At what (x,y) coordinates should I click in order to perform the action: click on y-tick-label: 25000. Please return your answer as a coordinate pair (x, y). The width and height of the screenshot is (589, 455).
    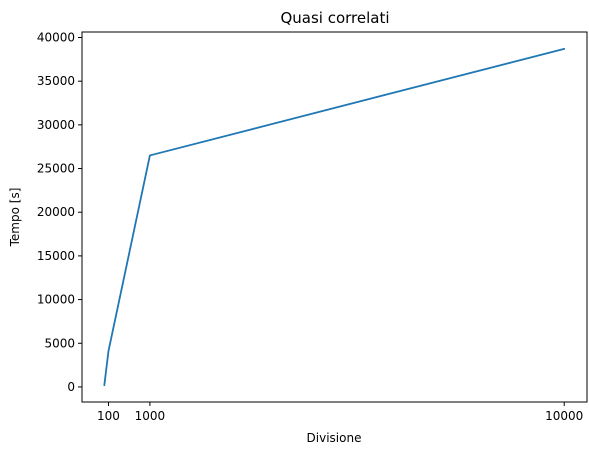
    Looking at the image, I should click on (56, 169).